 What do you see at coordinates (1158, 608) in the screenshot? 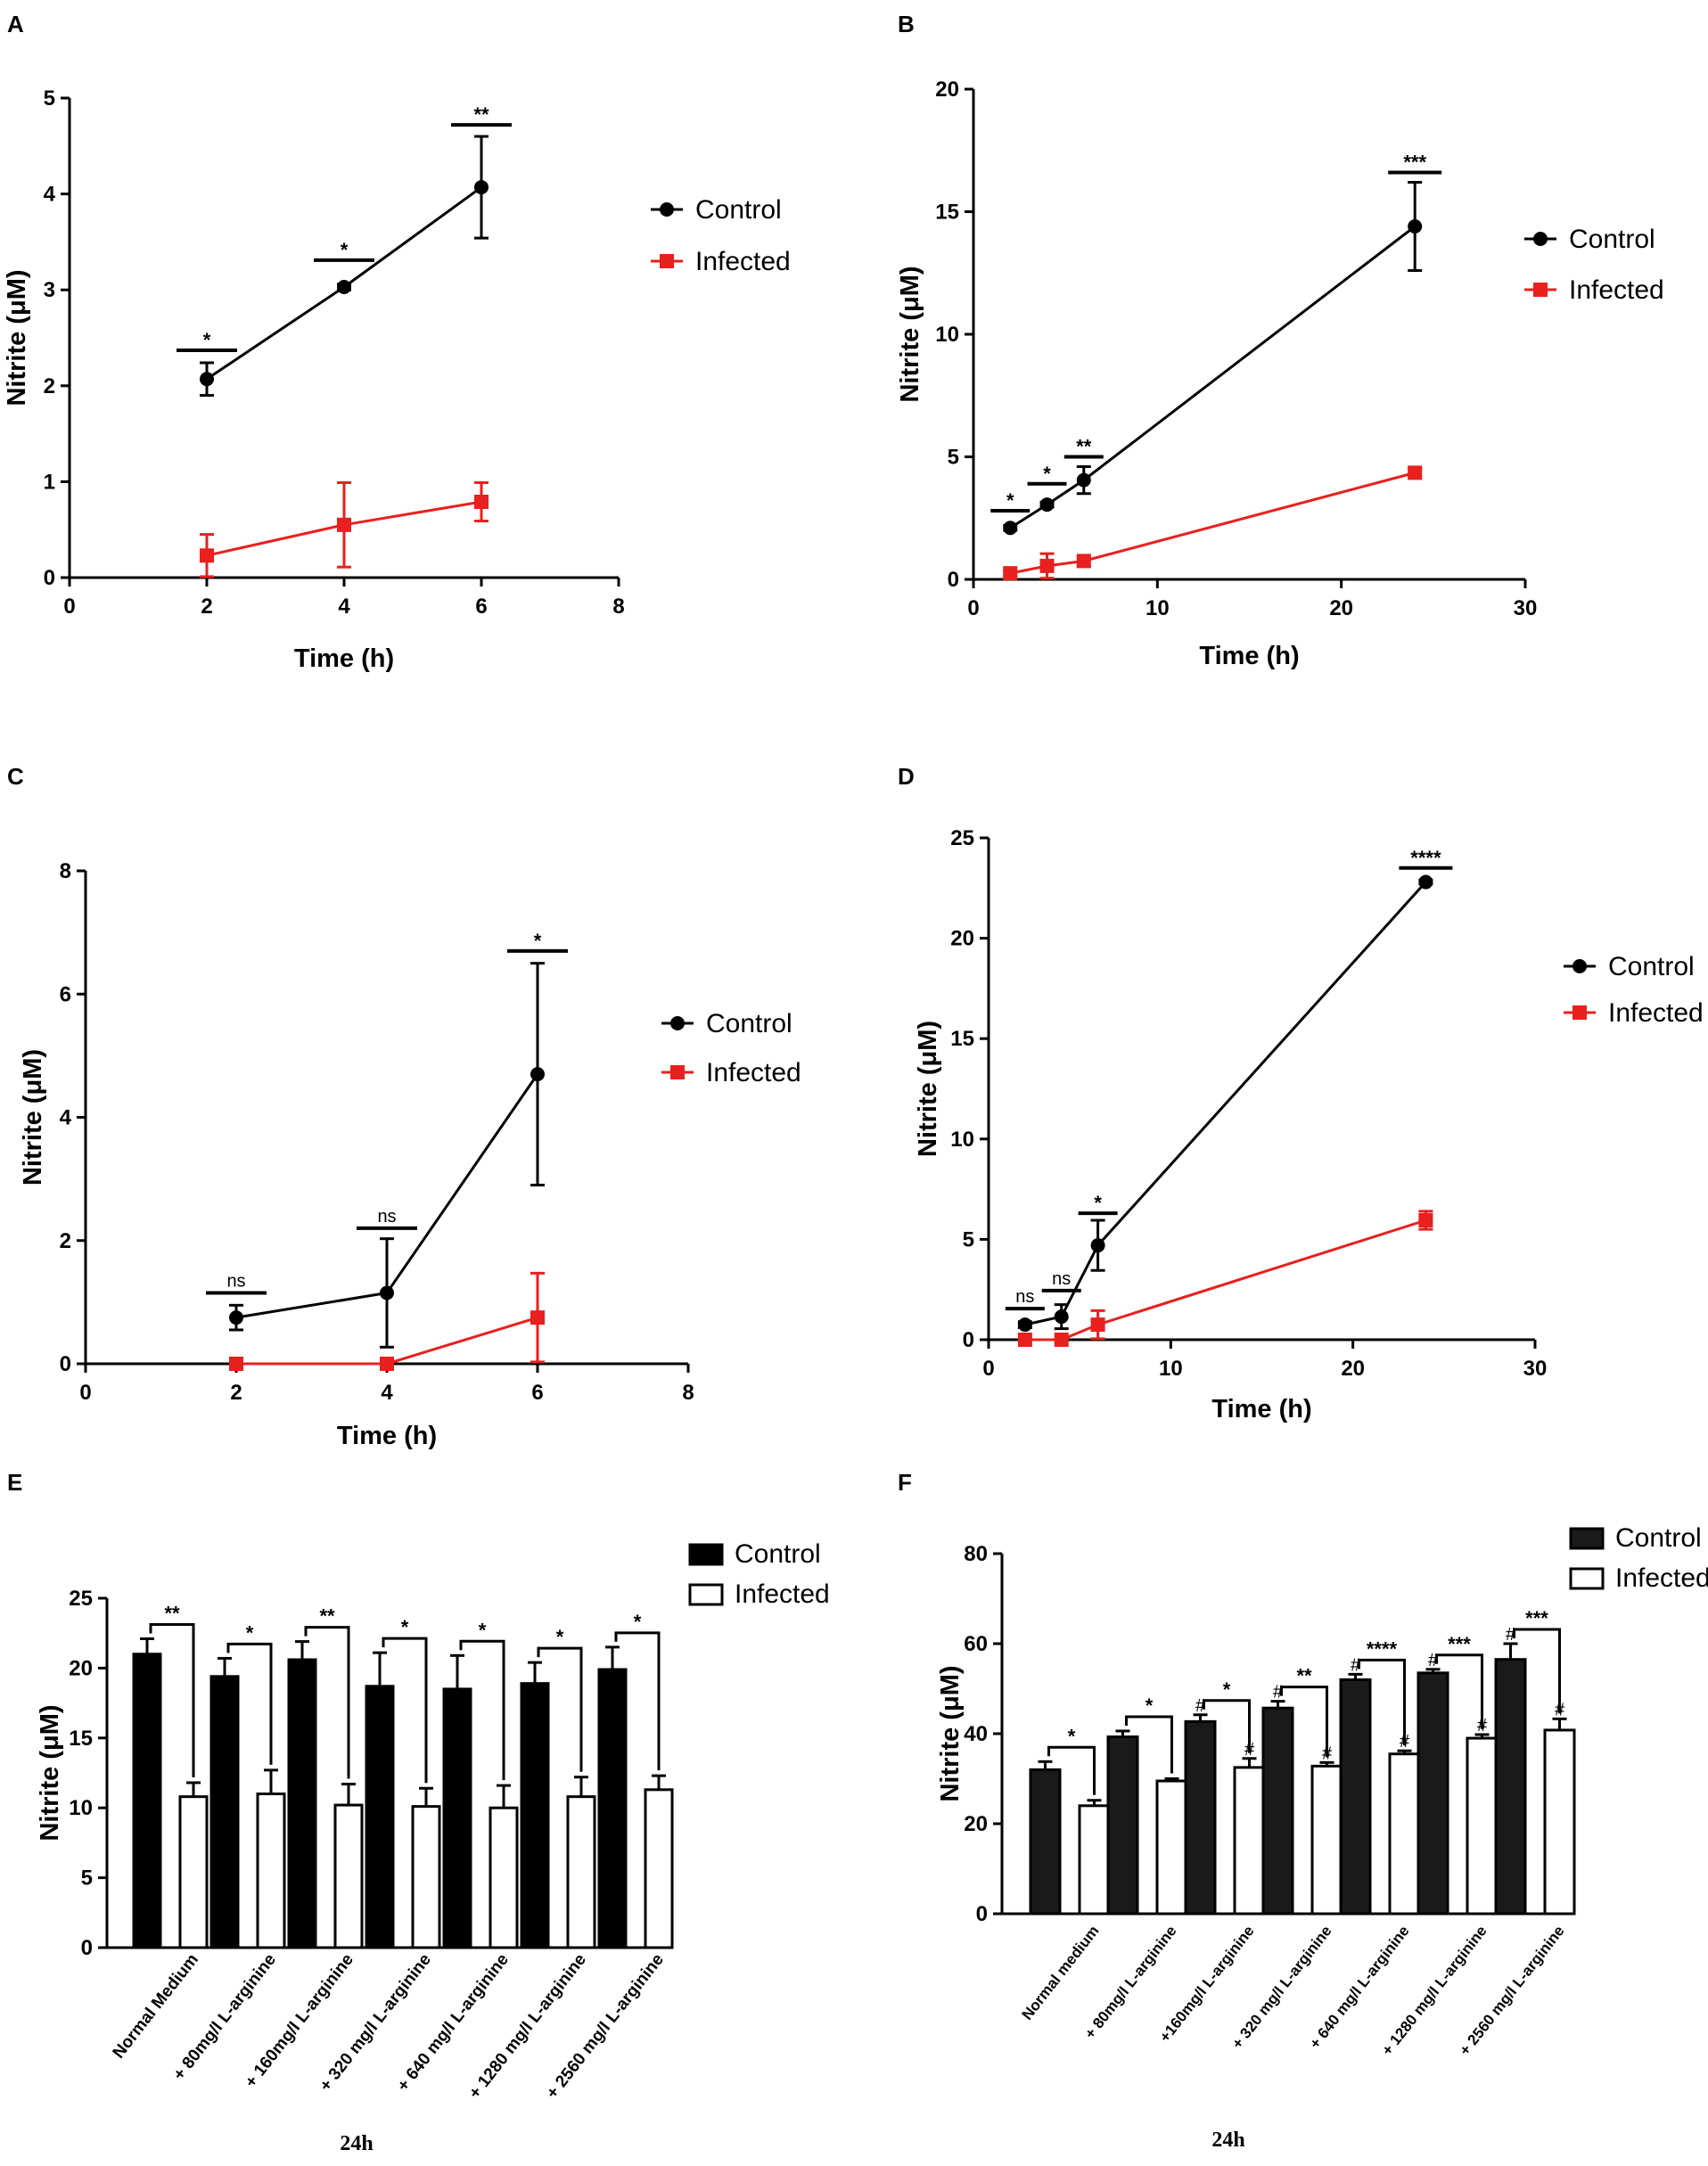
I see `x-tick-label: 10` at bounding box center [1158, 608].